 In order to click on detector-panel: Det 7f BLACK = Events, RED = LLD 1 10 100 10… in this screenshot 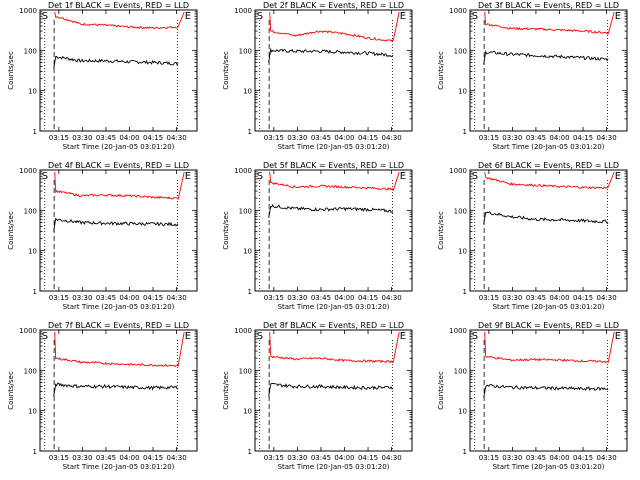, I will do `click(102, 396)`.